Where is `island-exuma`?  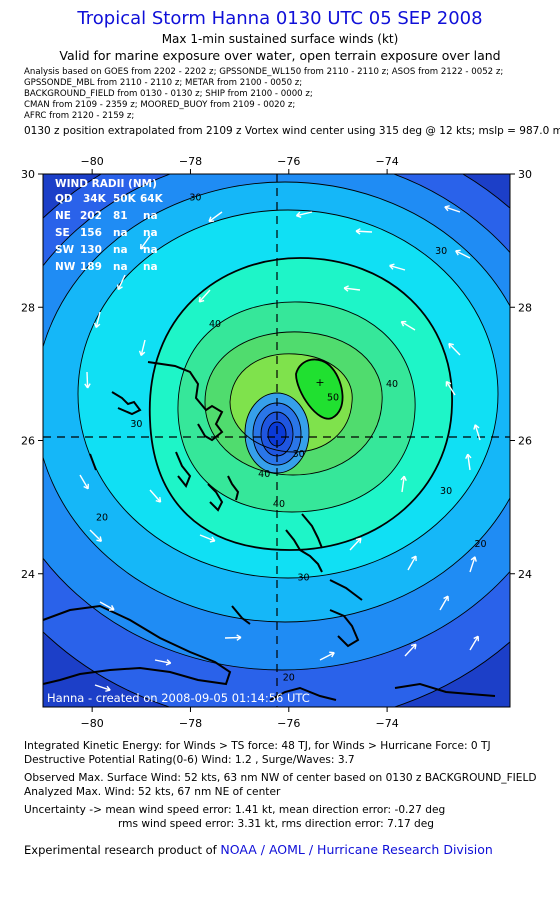
island-exuma is located at coordinates (233, 488).